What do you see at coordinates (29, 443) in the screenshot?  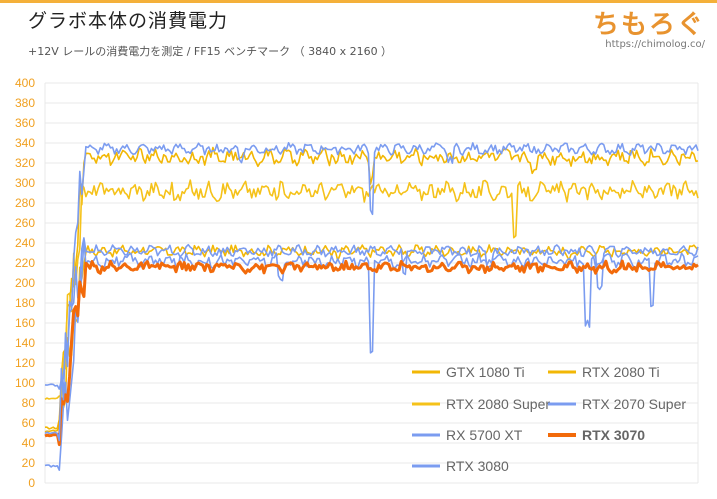 I see `y-tick-label: 40` at bounding box center [29, 443].